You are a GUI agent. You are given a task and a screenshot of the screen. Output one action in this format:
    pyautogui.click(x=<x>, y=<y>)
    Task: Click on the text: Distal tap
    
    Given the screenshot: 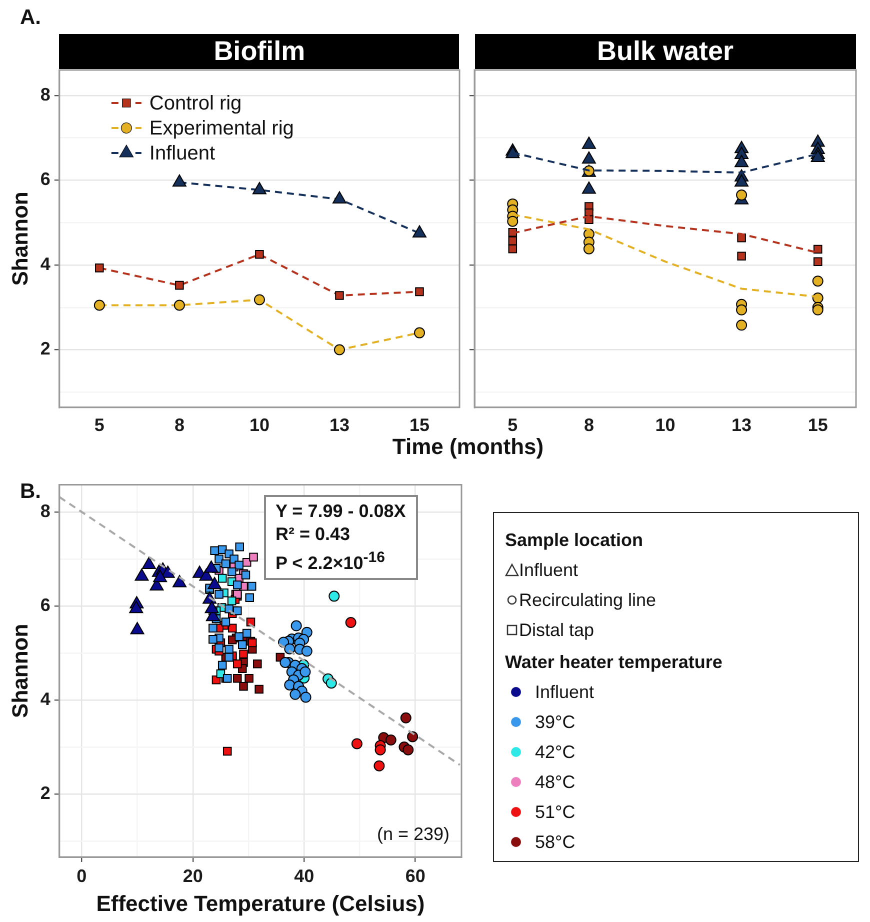 What is the action you would take?
    pyautogui.click(x=556, y=630)
    